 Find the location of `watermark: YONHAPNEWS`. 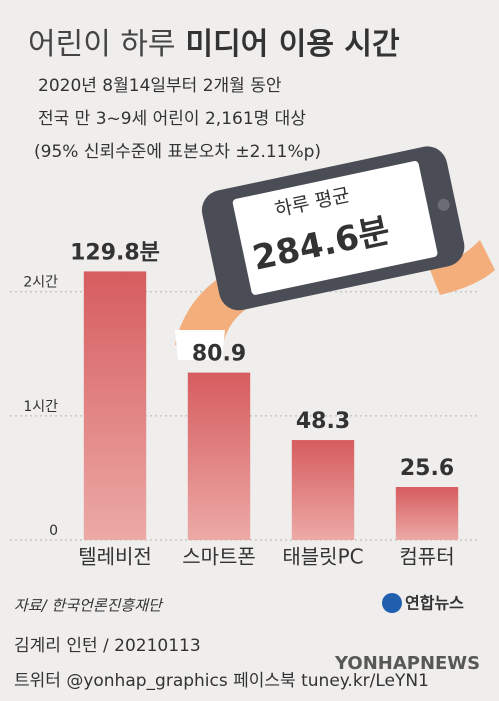

watermark: YONHAPNEWS is located at coordinates (407, 663).